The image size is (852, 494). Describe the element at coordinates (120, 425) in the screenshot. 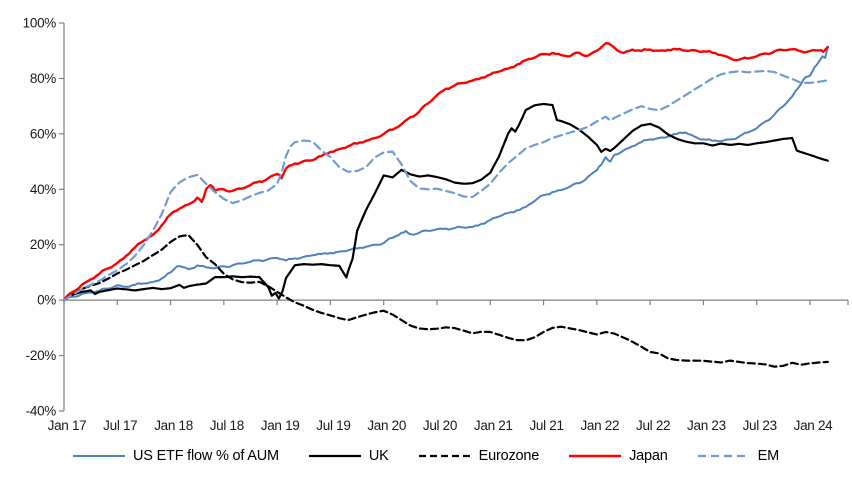

I see `x-axis-tick-label: Jul 17` at that location.